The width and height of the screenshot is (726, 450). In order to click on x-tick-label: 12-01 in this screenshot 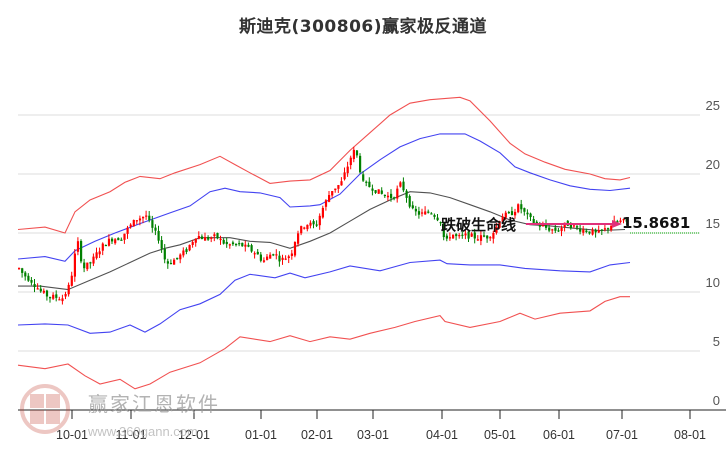, I will do `click(194, 435)`.